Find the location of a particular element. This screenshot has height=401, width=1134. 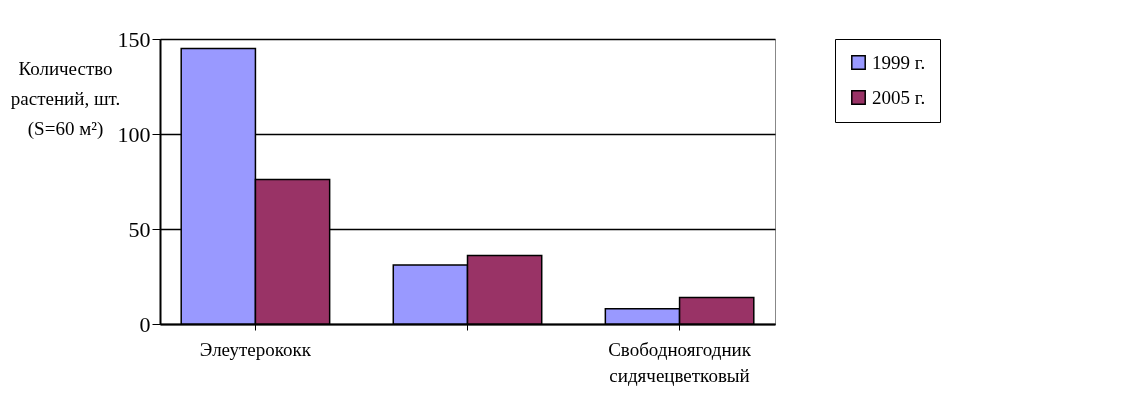

y-tick-label: 100 is located at coordinates (134, 134).